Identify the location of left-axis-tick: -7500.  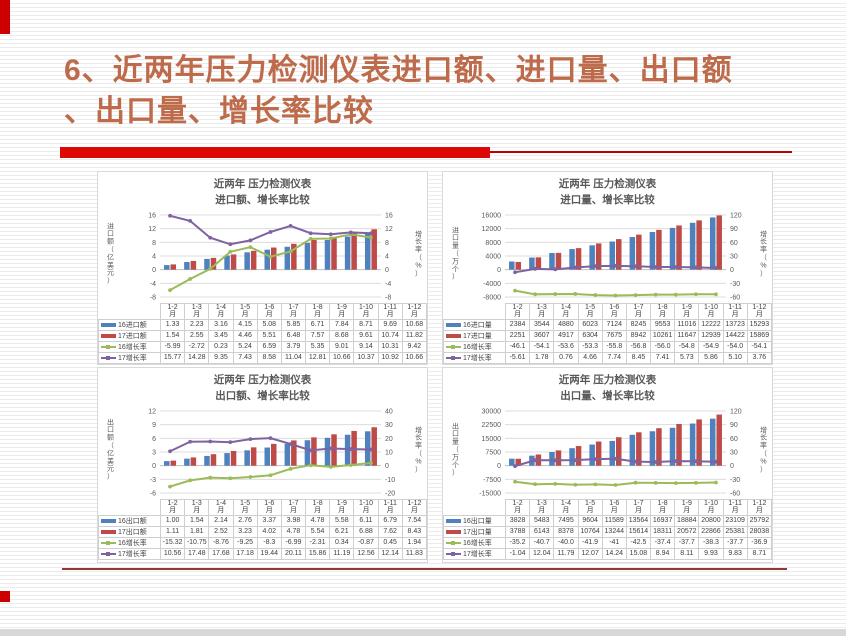
(492, 479).